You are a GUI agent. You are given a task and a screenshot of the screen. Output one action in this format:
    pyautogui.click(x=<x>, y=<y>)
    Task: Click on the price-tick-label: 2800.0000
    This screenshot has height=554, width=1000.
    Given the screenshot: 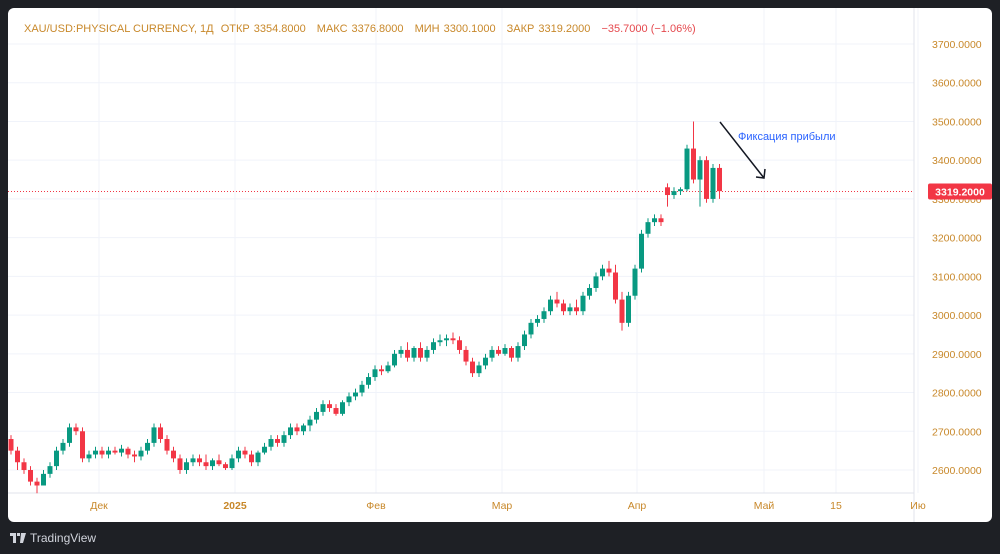 What is the action you would take?
    pyautogui.click(x=957, y=394)
    